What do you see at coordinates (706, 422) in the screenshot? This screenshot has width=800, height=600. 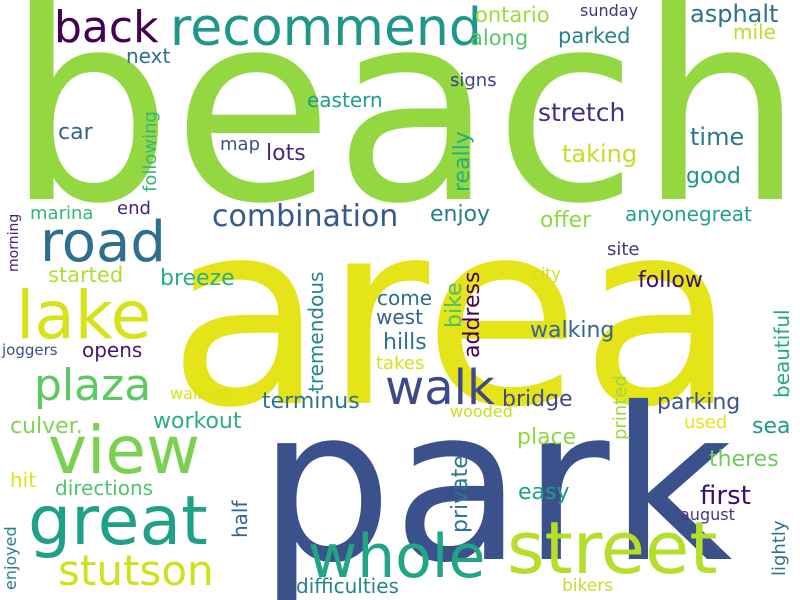 I see `word-used: used` at bounding box center [706, 422].